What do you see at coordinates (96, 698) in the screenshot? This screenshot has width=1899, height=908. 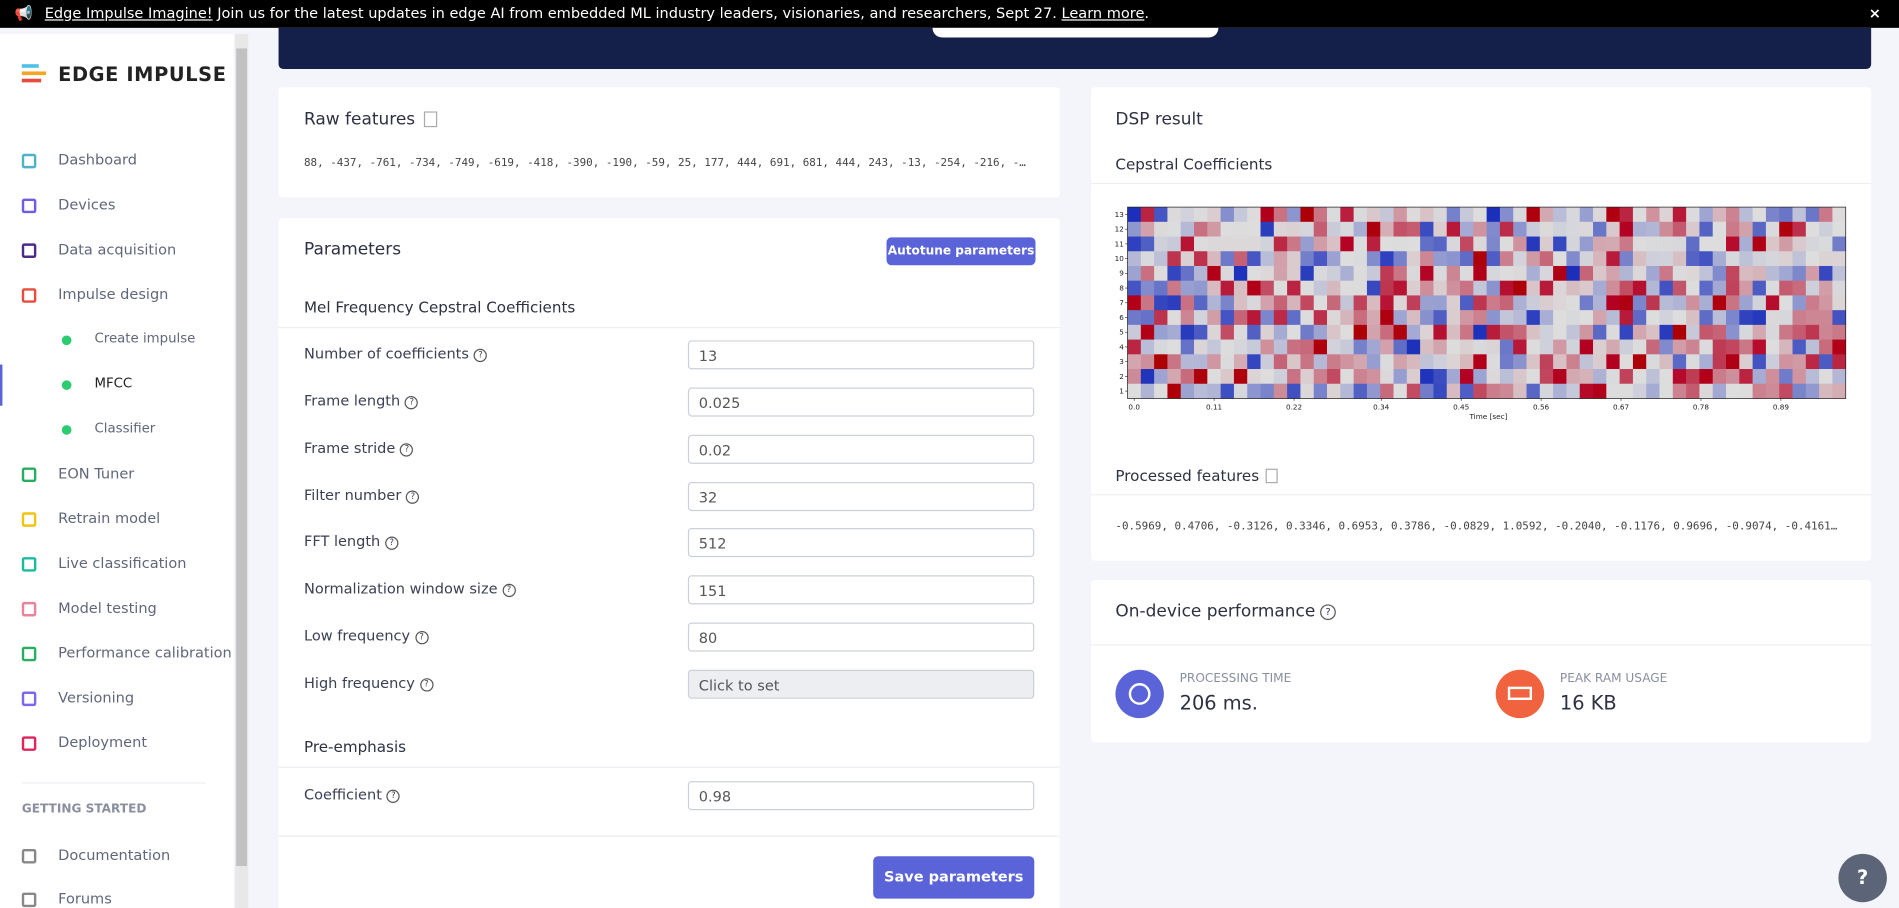 I see `nav-item: Versioning` at bounding box center [96, 698].